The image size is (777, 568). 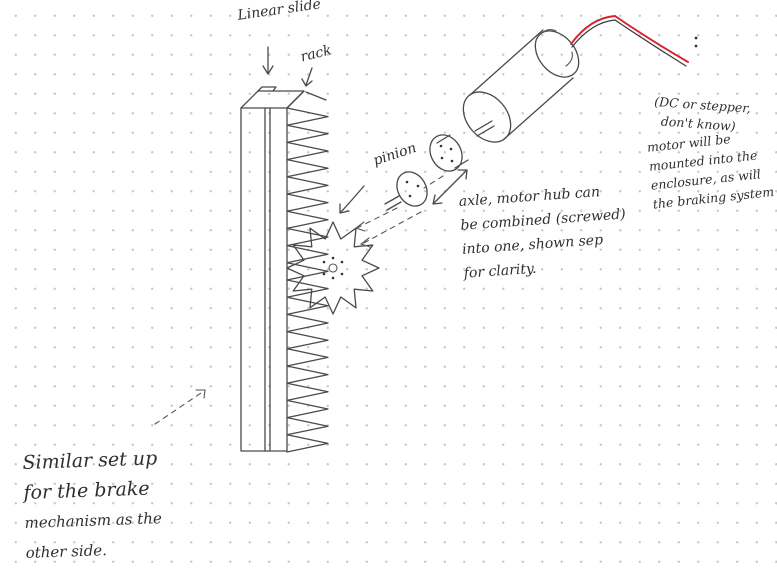 I want to click on similar-setup-line: other side., so click(x=66, y=551).